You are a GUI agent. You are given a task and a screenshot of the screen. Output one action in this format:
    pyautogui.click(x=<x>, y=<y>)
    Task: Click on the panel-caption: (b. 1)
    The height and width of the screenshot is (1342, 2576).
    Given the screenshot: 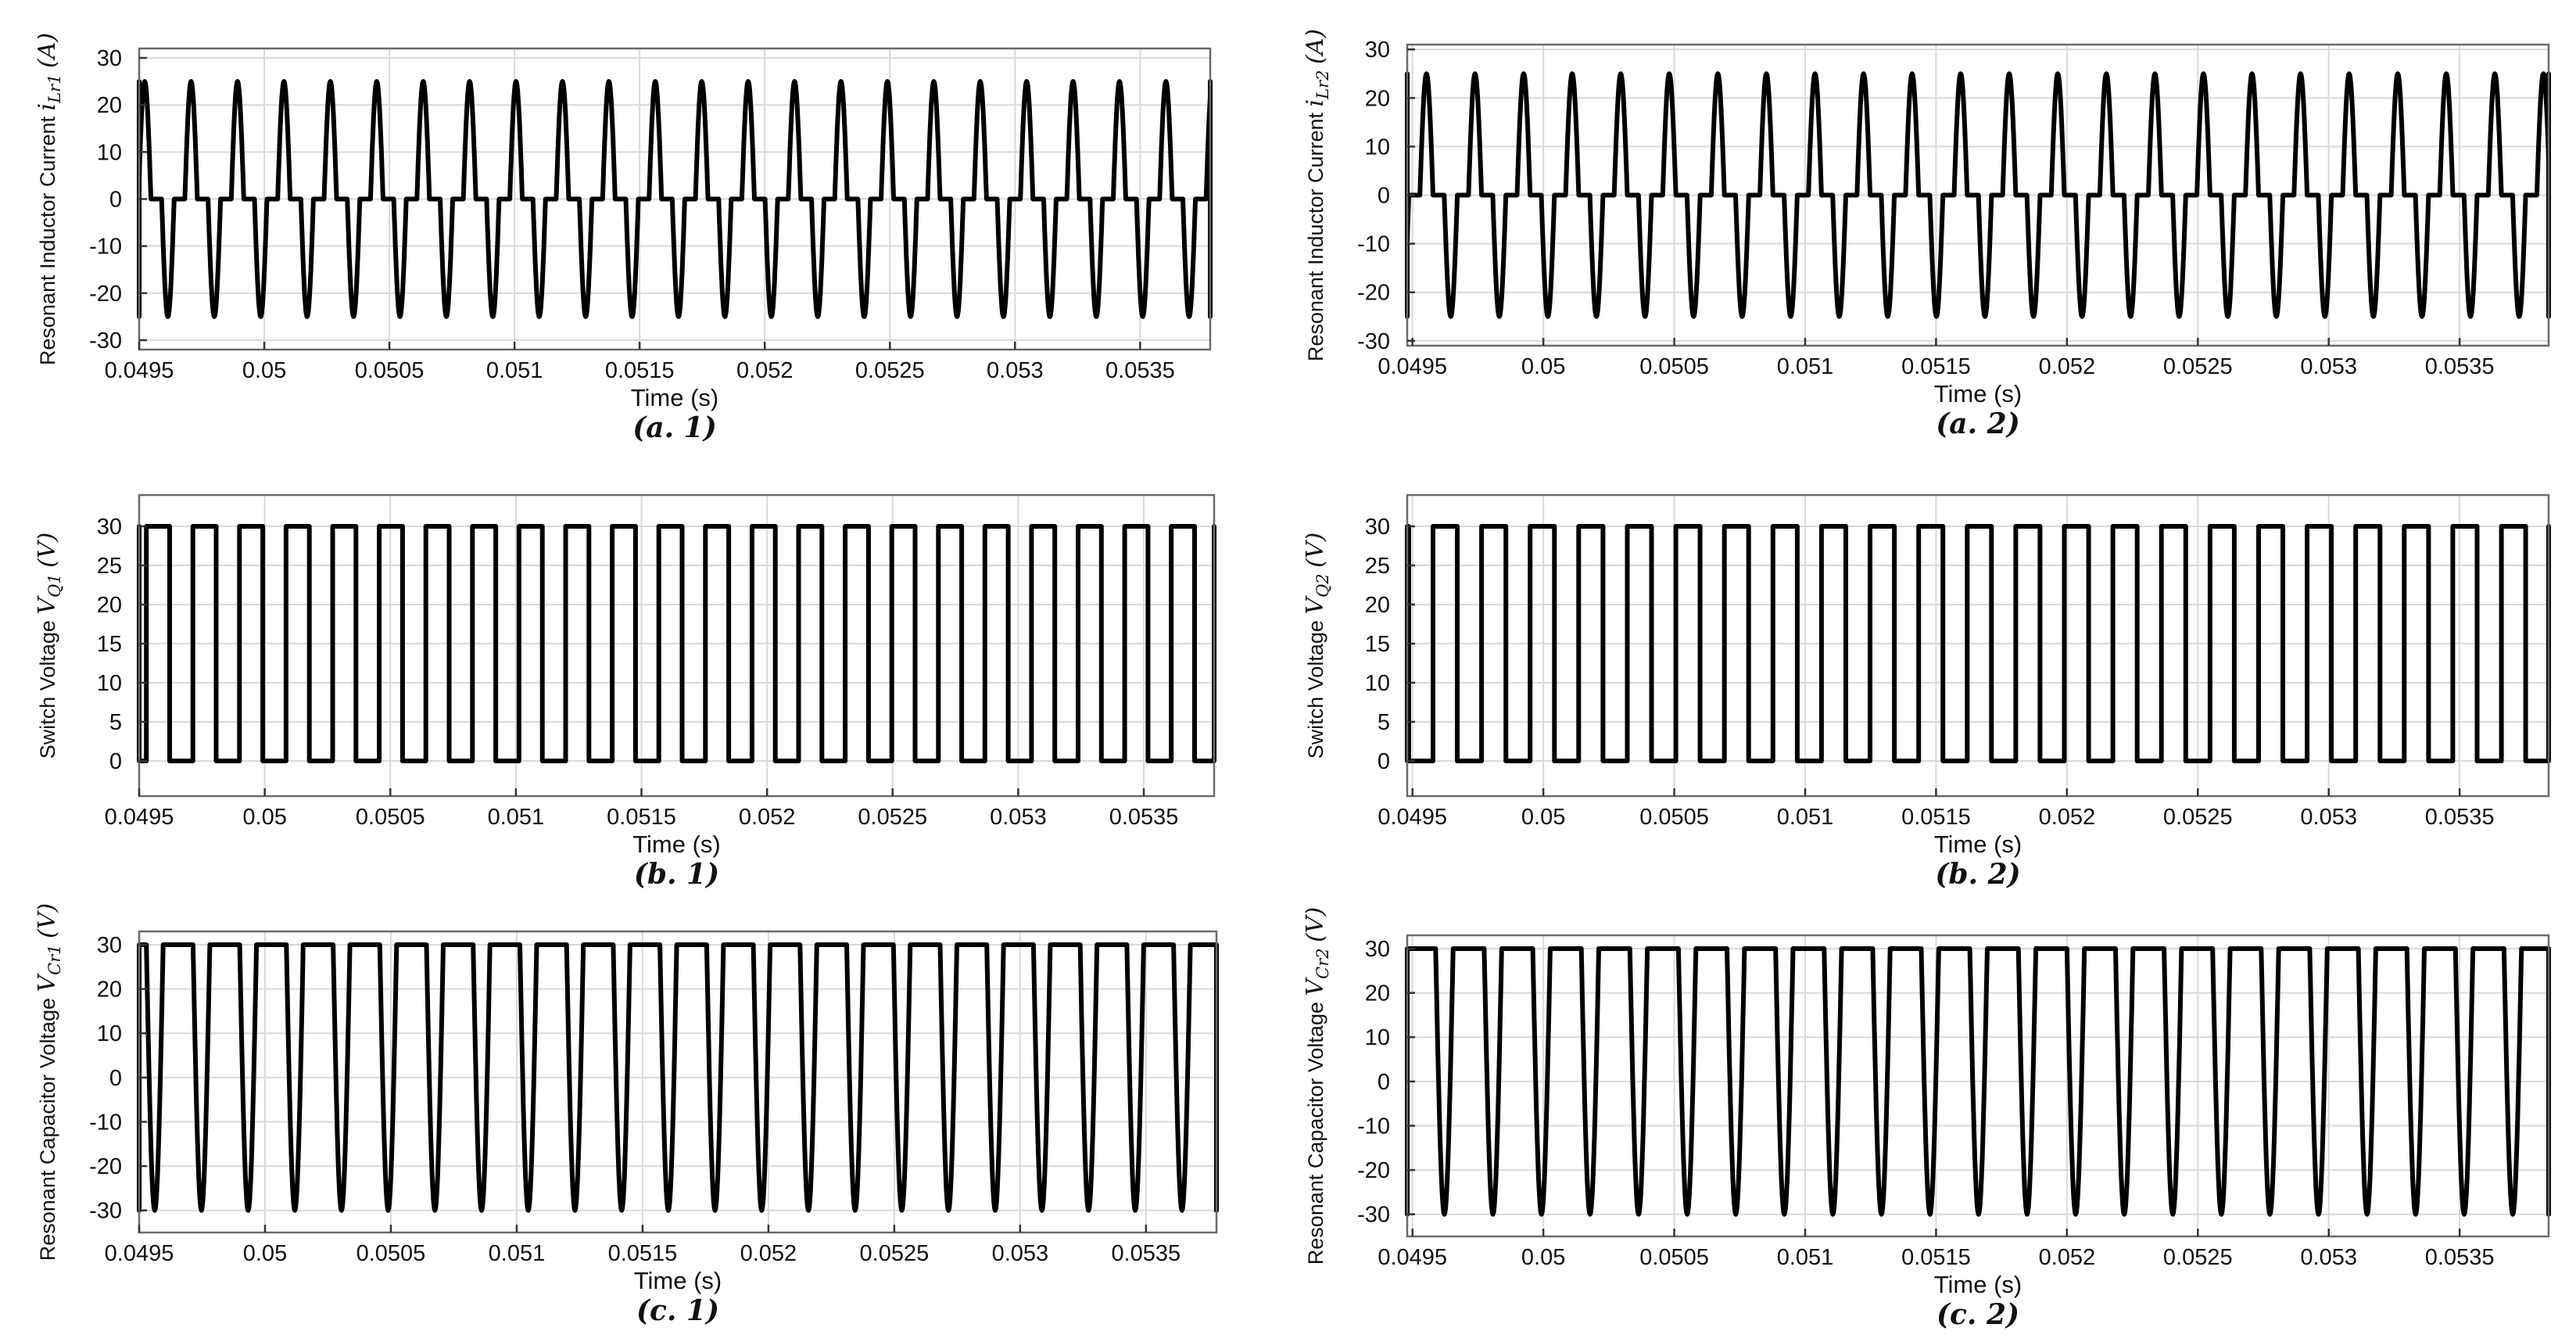 What is the action you would take?
    pyautogui.click(x=676, y=874)
    